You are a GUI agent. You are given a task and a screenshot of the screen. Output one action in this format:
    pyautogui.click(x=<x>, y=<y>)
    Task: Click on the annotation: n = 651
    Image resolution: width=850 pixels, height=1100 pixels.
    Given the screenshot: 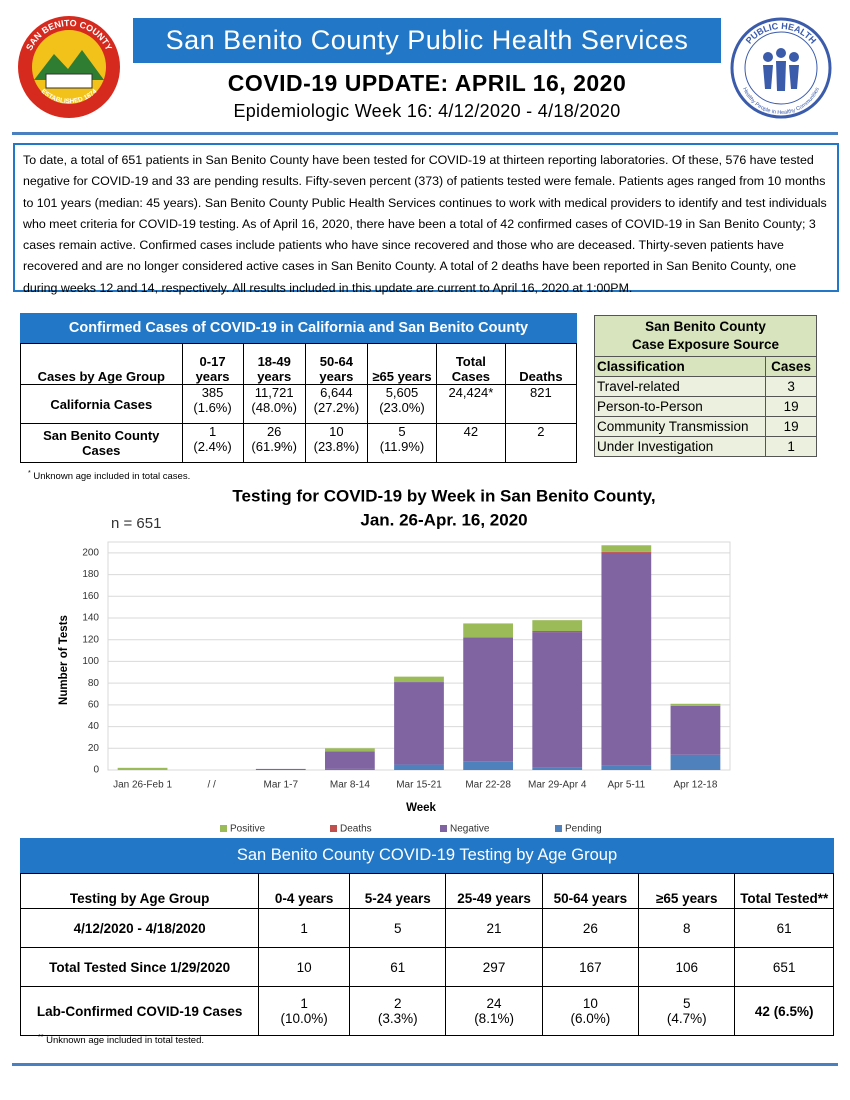 What is the action you would take?
    pyautogui.click(x=136, y=523)
    